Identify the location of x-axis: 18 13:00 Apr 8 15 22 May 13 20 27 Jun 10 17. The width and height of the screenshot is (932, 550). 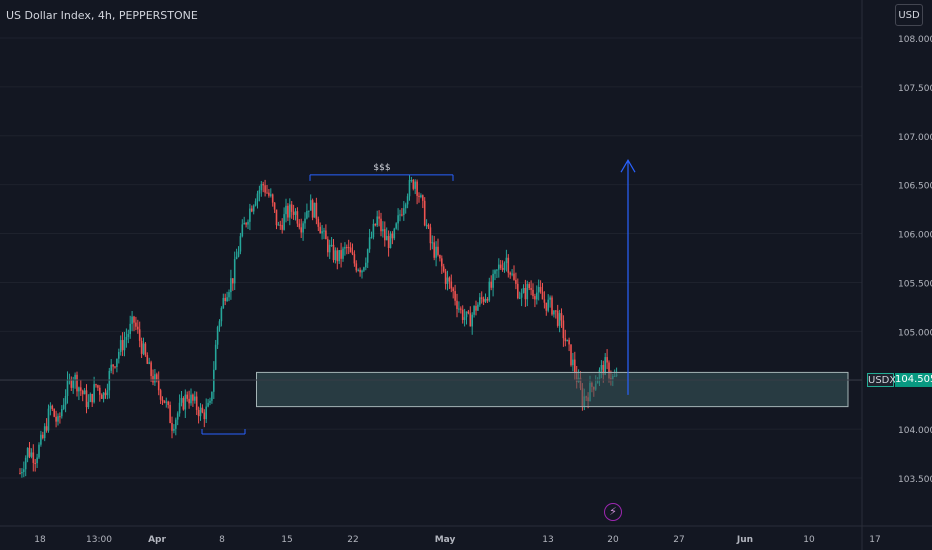
(457, 540).